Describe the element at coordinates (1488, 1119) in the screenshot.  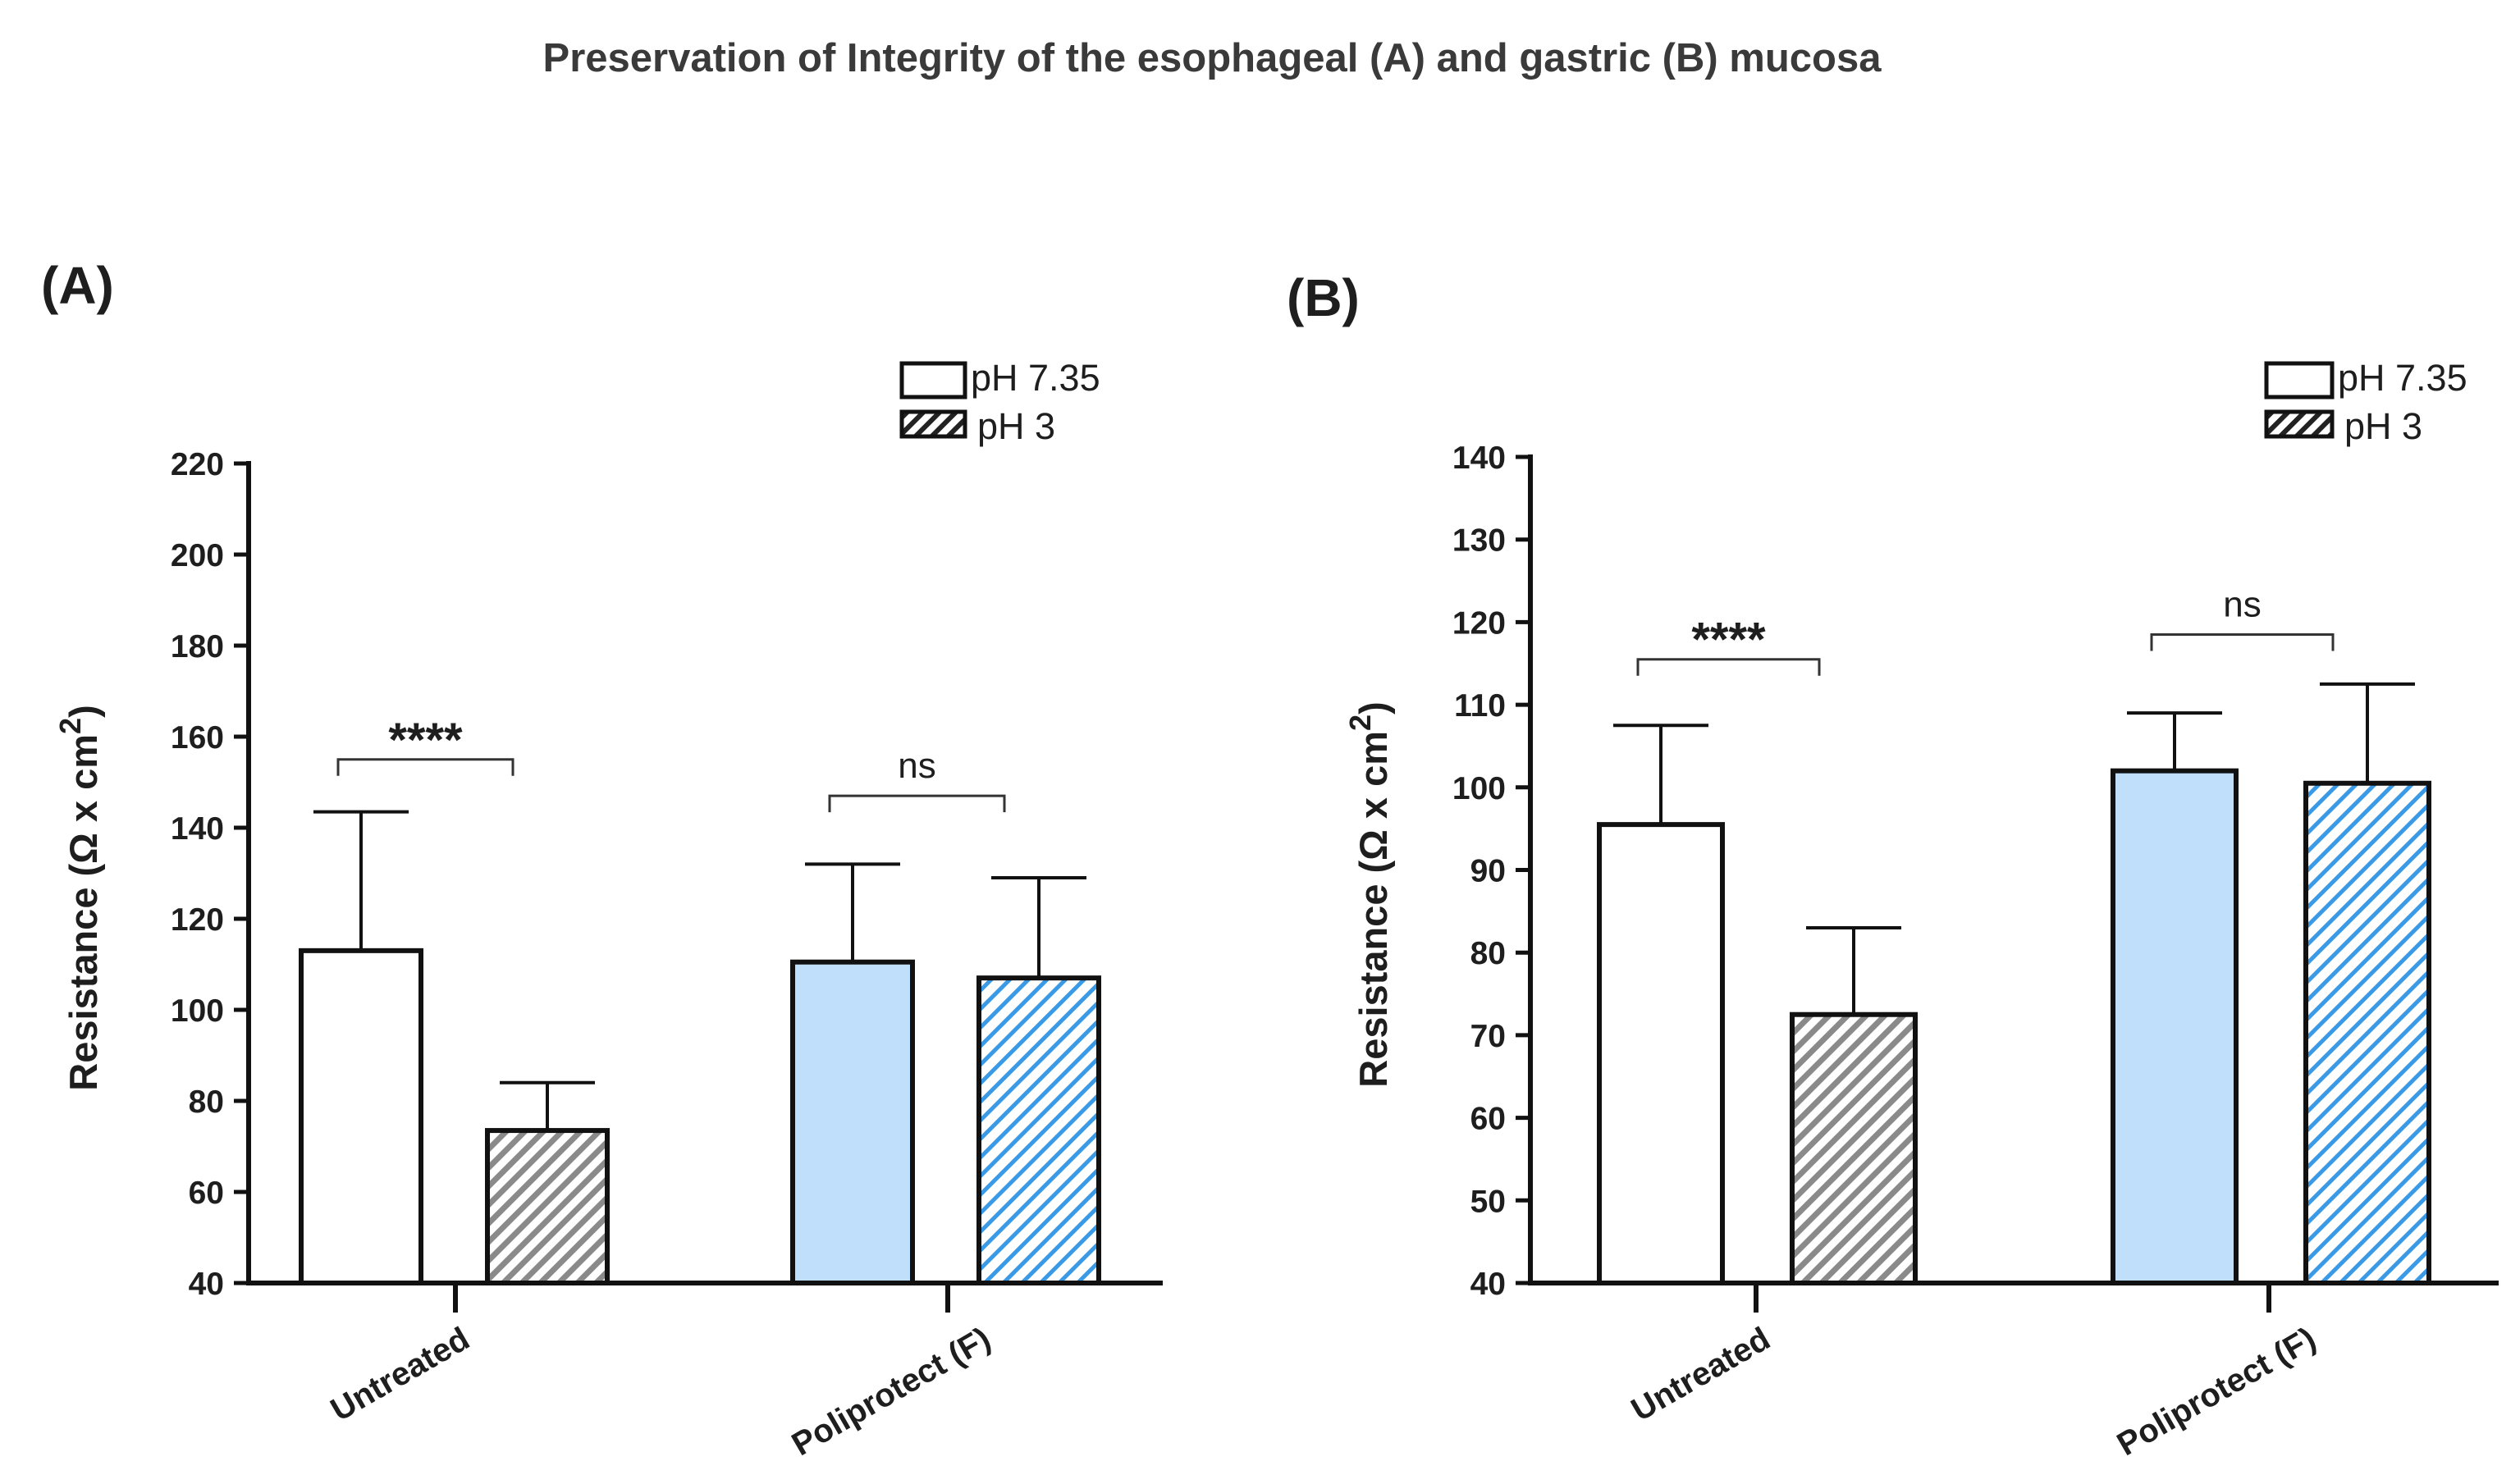
I see `panel-b-y-tick-label: 60` at that location.